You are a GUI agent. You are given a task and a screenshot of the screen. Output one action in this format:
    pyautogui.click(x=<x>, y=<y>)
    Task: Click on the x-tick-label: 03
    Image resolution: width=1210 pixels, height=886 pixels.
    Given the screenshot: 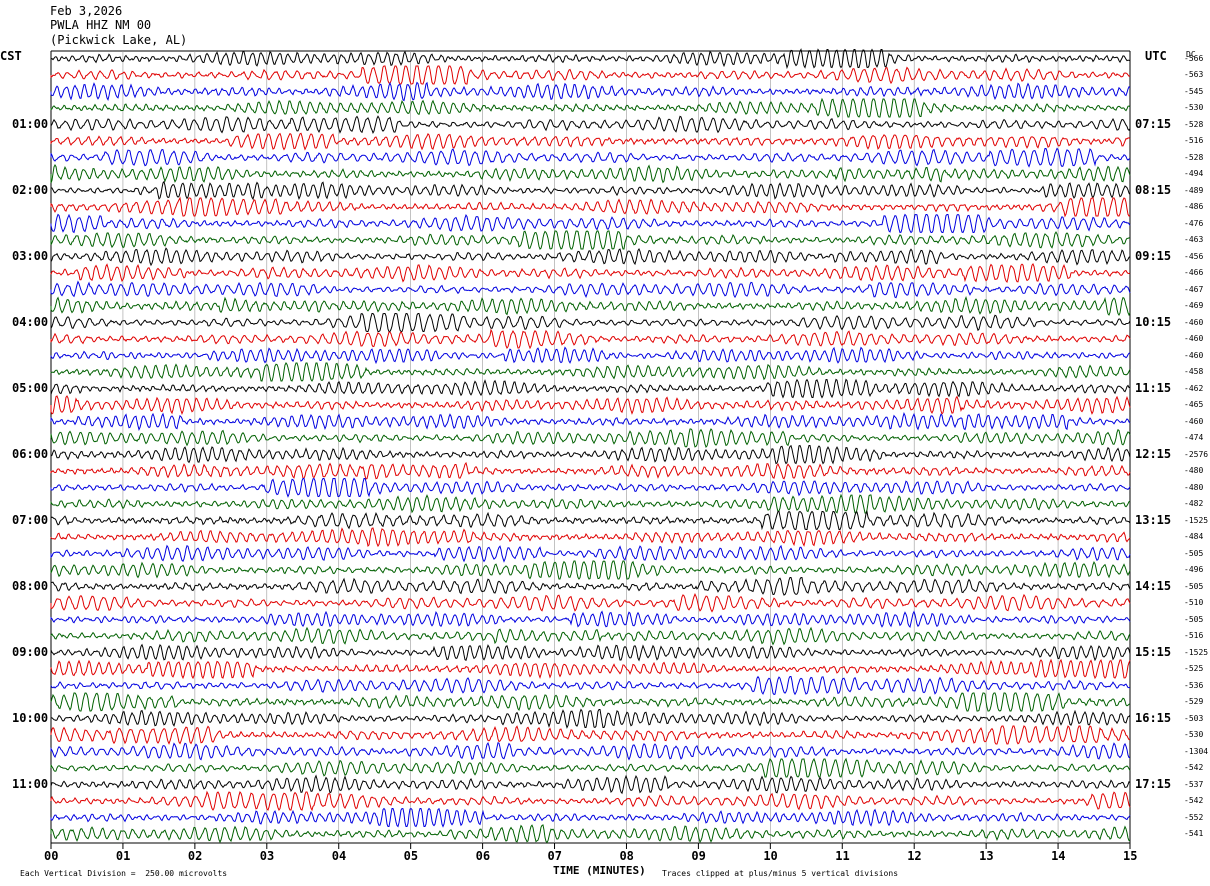 What is the action you would take?
    pyautogui.click(x=267, y=856)
    